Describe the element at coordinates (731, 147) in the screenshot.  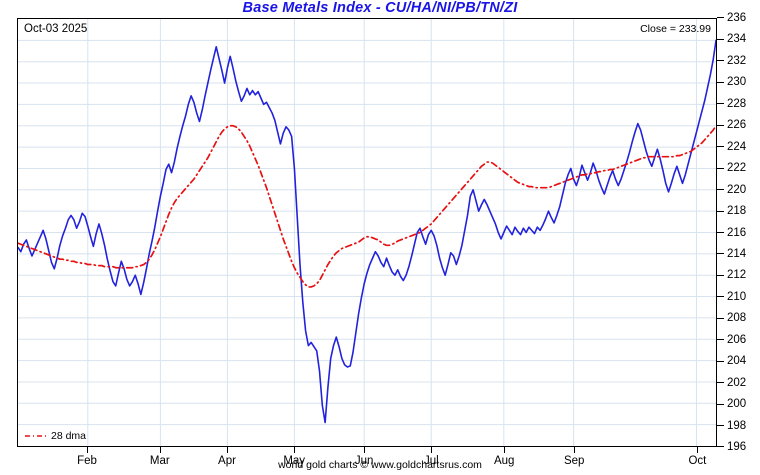
I see `y-axis-tick: 224` at that location.